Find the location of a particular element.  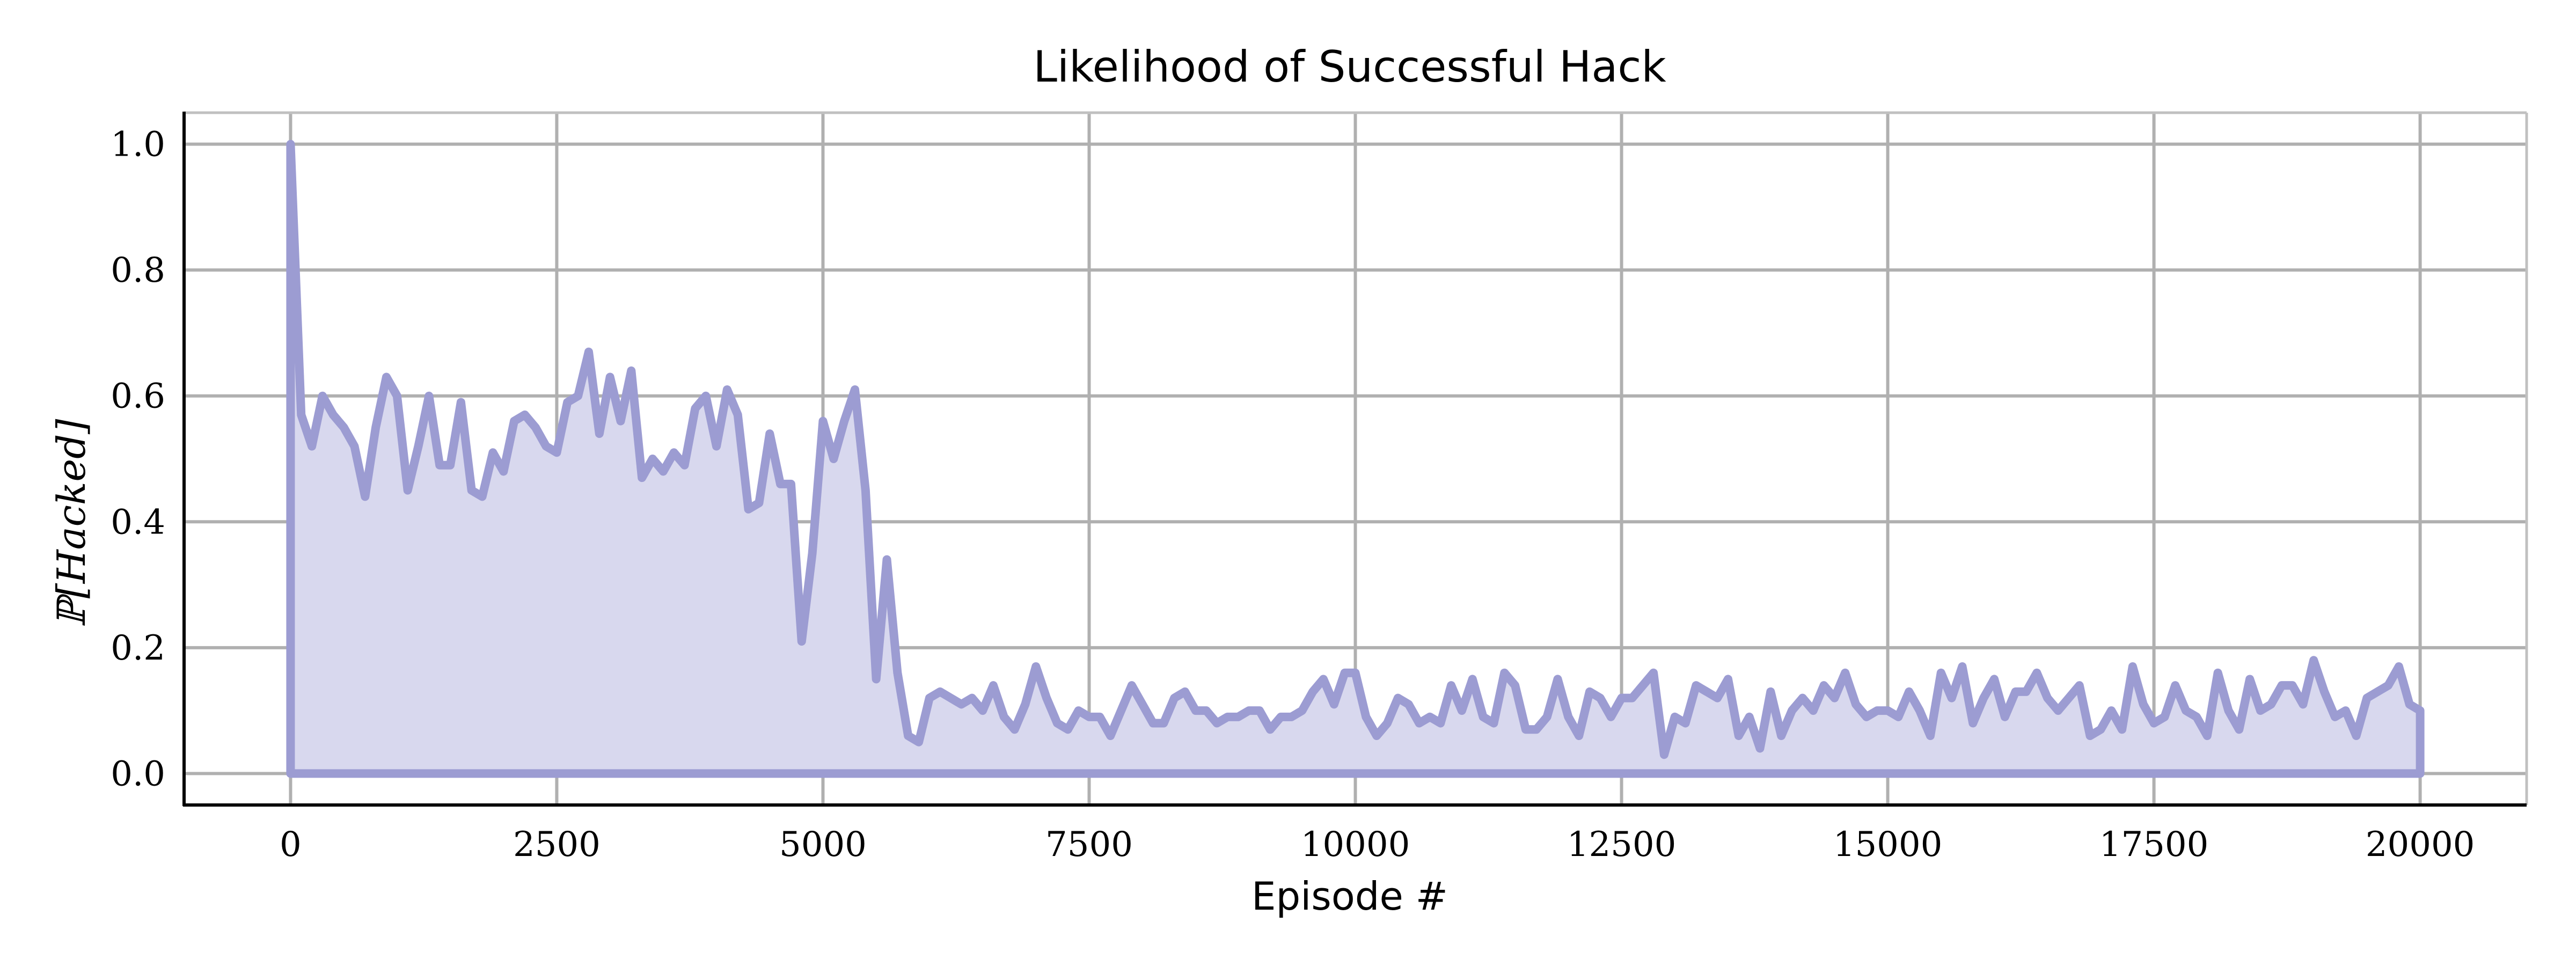

x-tick-label: 2500 is located at coordinates (557, 845).